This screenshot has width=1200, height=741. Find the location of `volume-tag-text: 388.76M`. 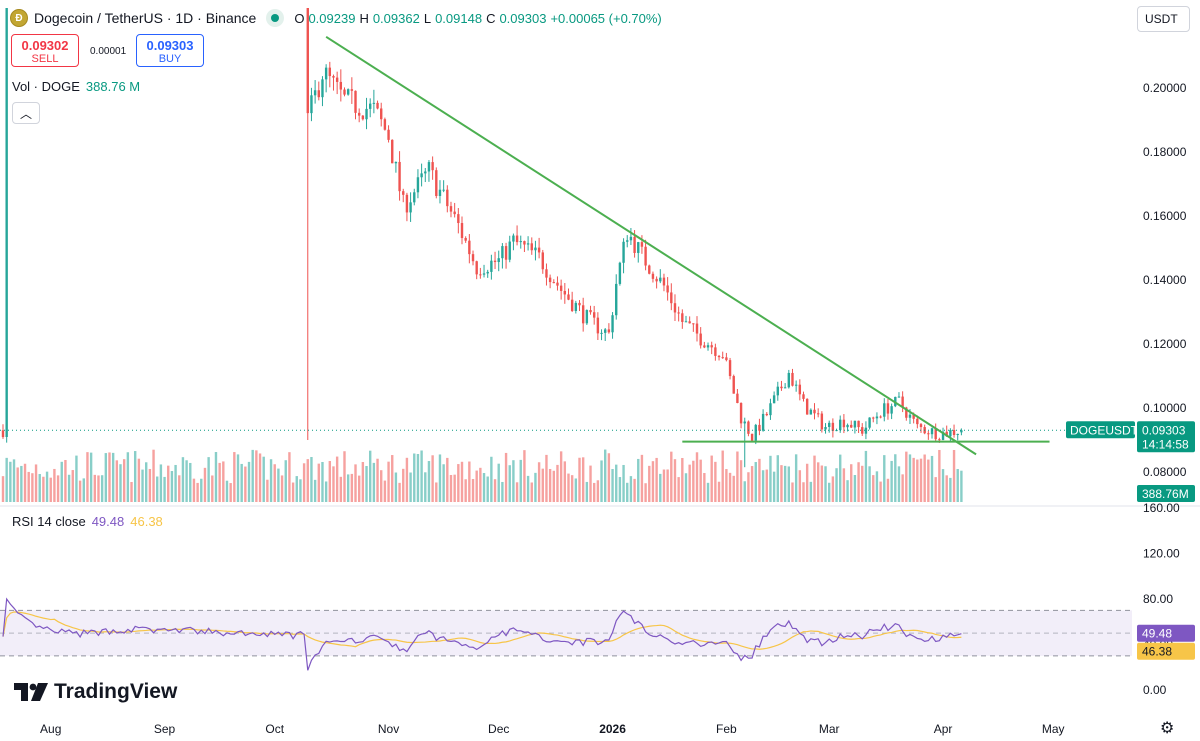

volume-tag-text: 388.76M is located at coordinates (1165, 494).